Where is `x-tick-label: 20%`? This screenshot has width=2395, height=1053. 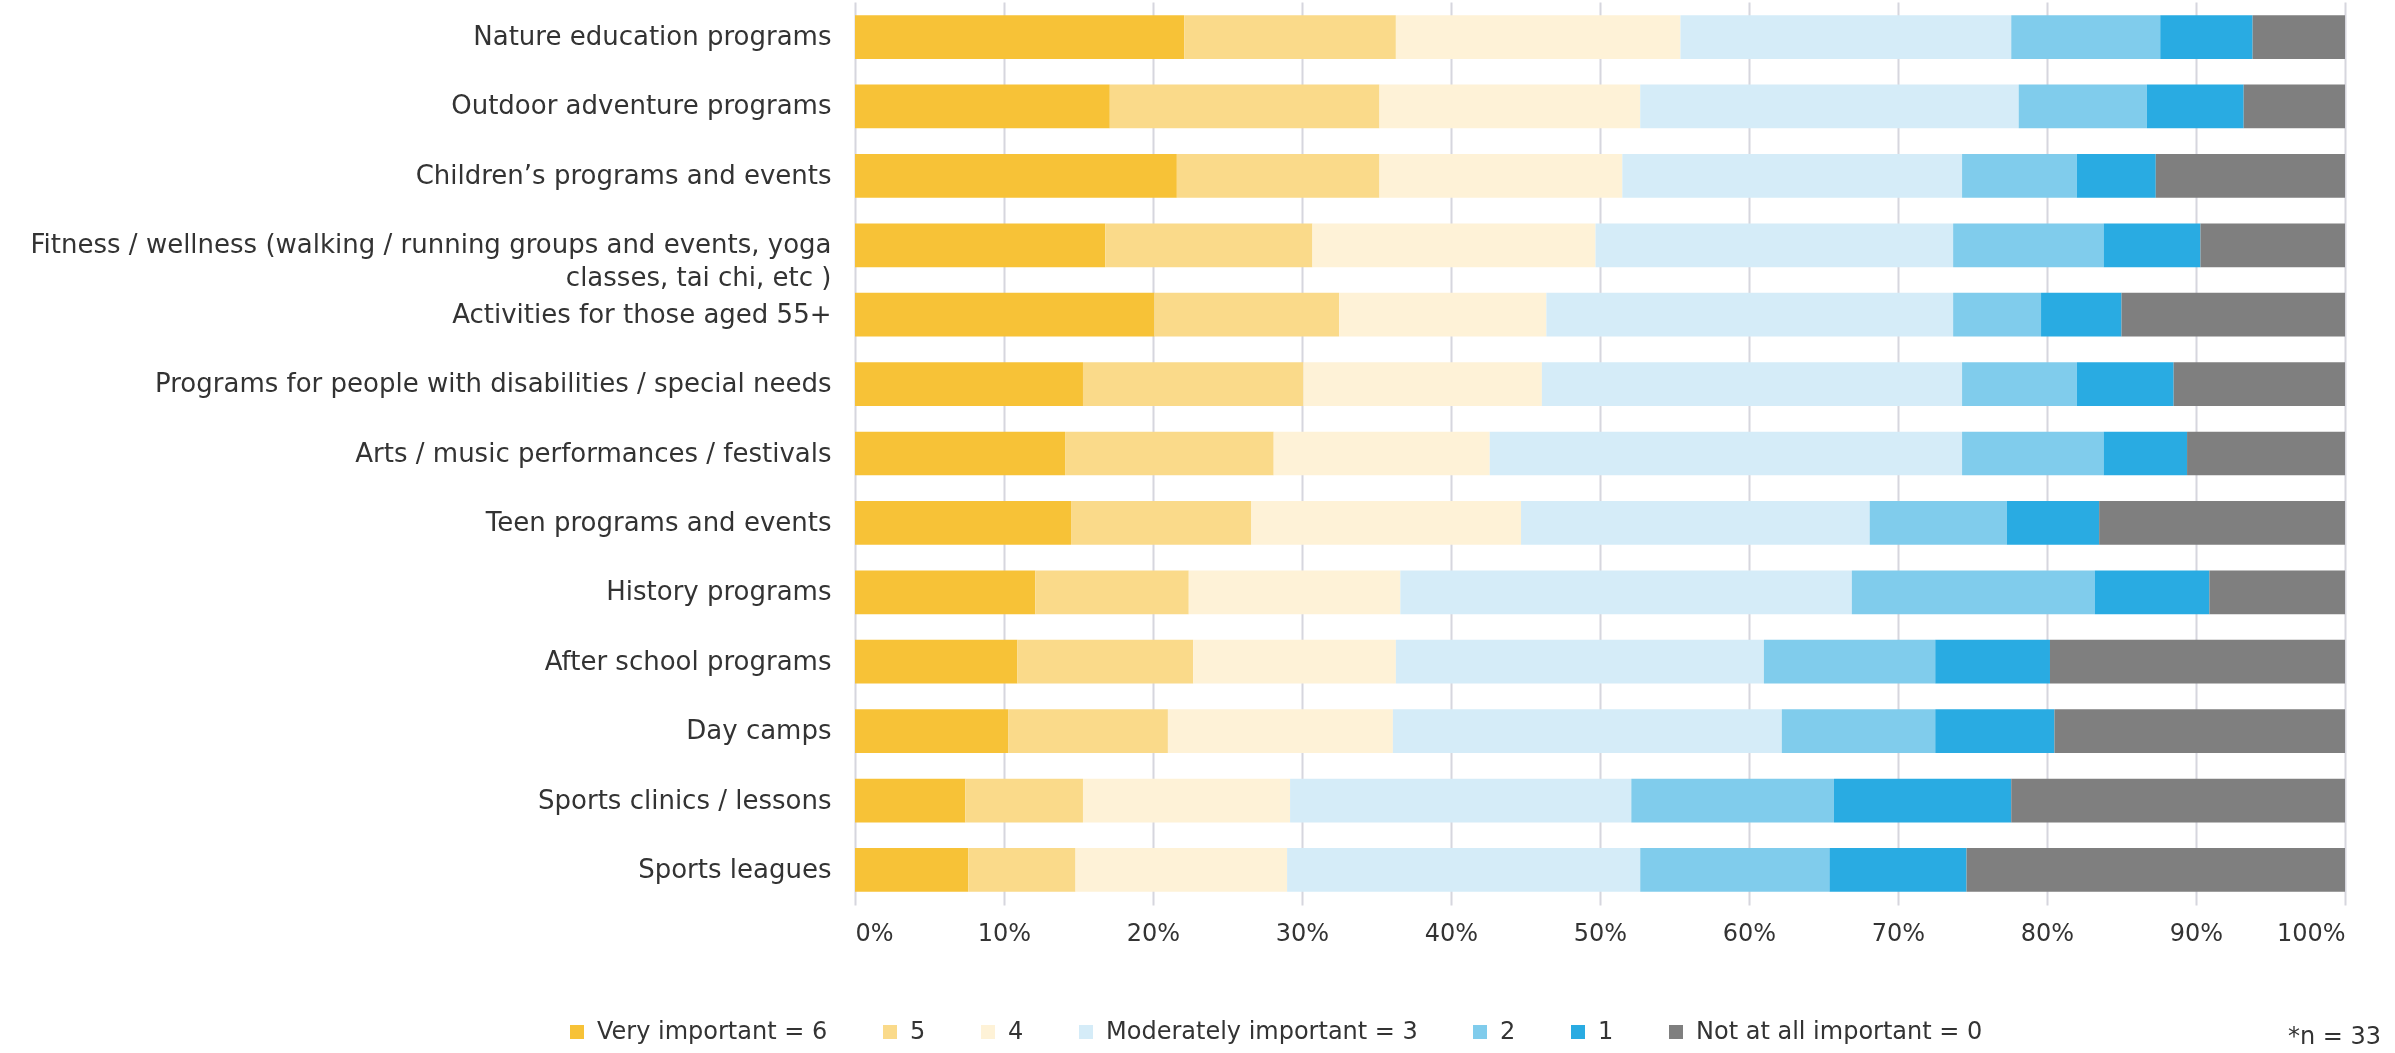
x-tick-label: 20% is located at coordinates (1153, 932).